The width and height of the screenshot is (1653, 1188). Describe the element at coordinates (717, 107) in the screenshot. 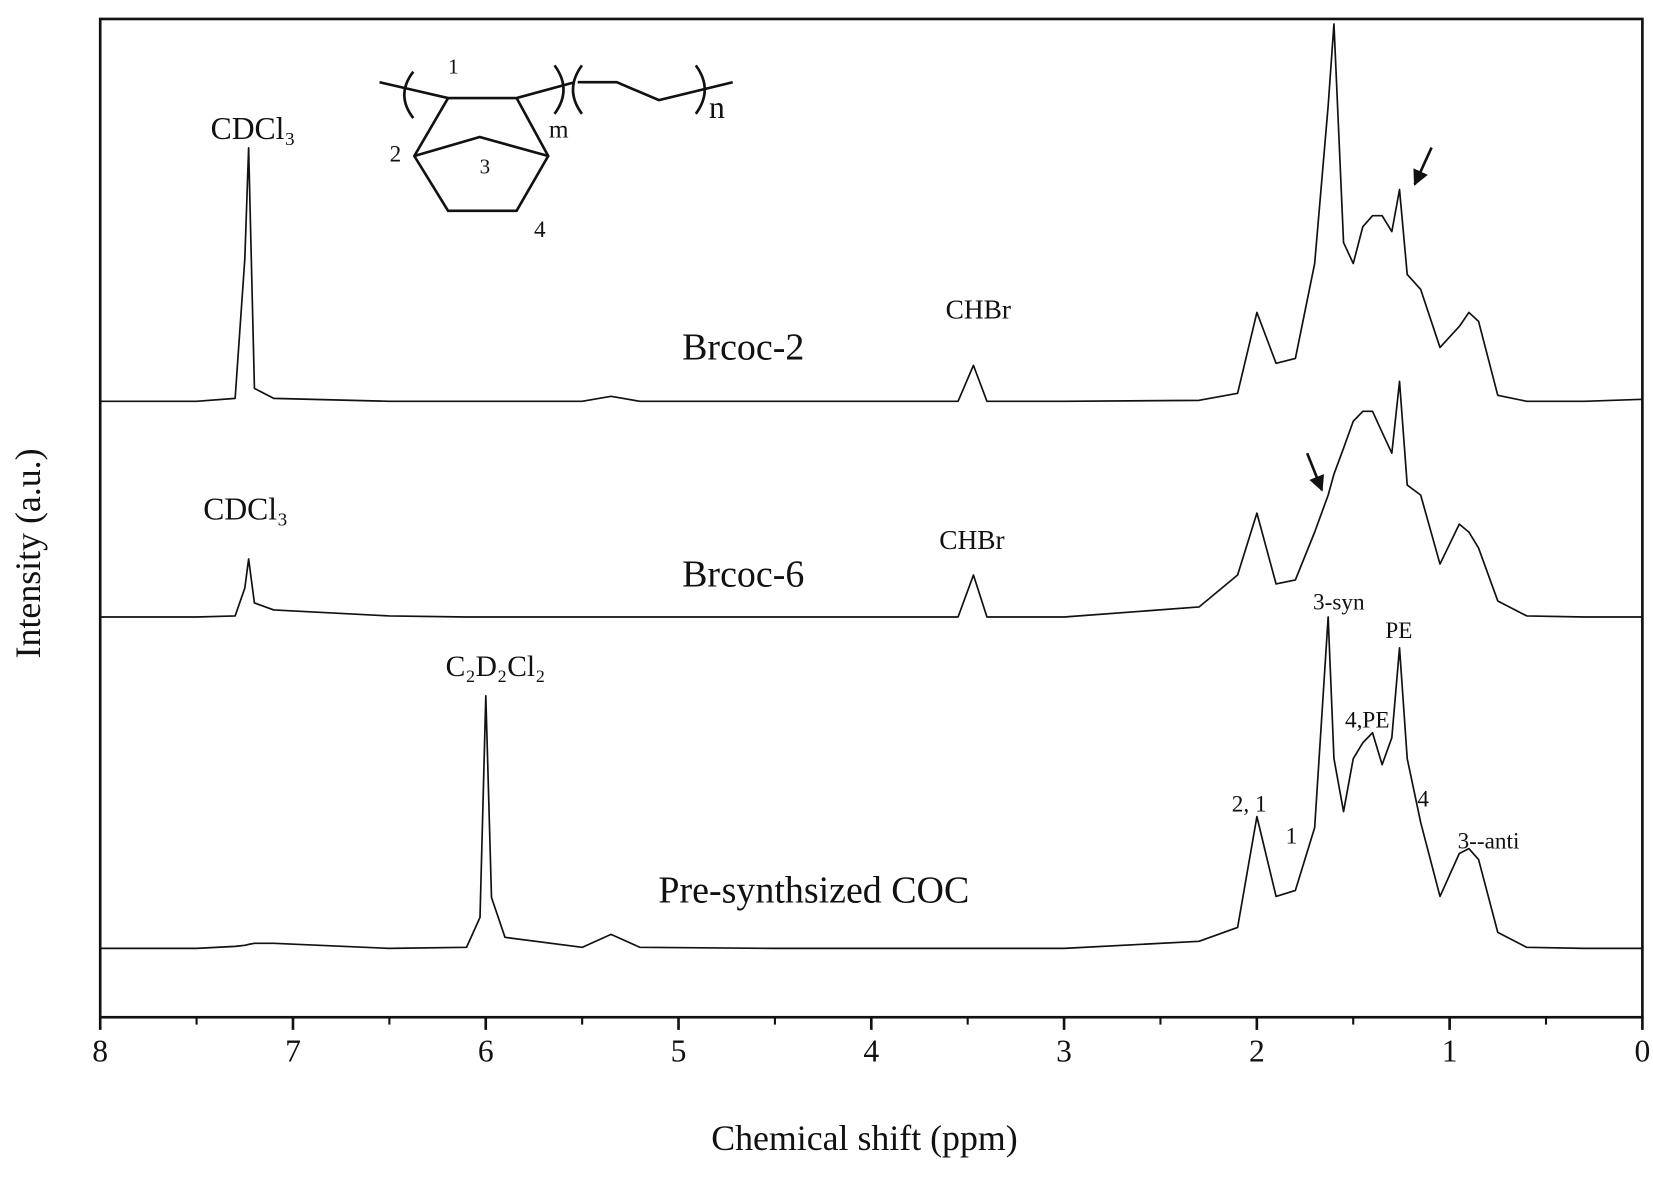

I see `structure-label: n` at that location.